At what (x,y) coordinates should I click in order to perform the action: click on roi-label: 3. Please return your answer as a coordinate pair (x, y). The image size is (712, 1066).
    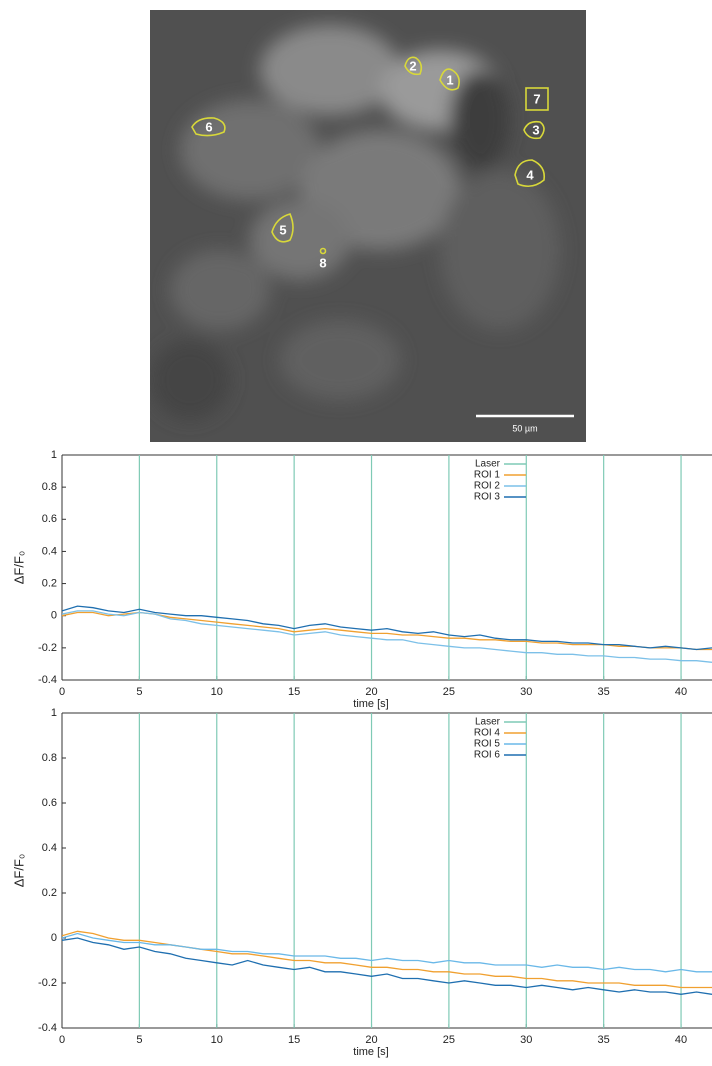
    Looking at the image, I should click on (535, 129).